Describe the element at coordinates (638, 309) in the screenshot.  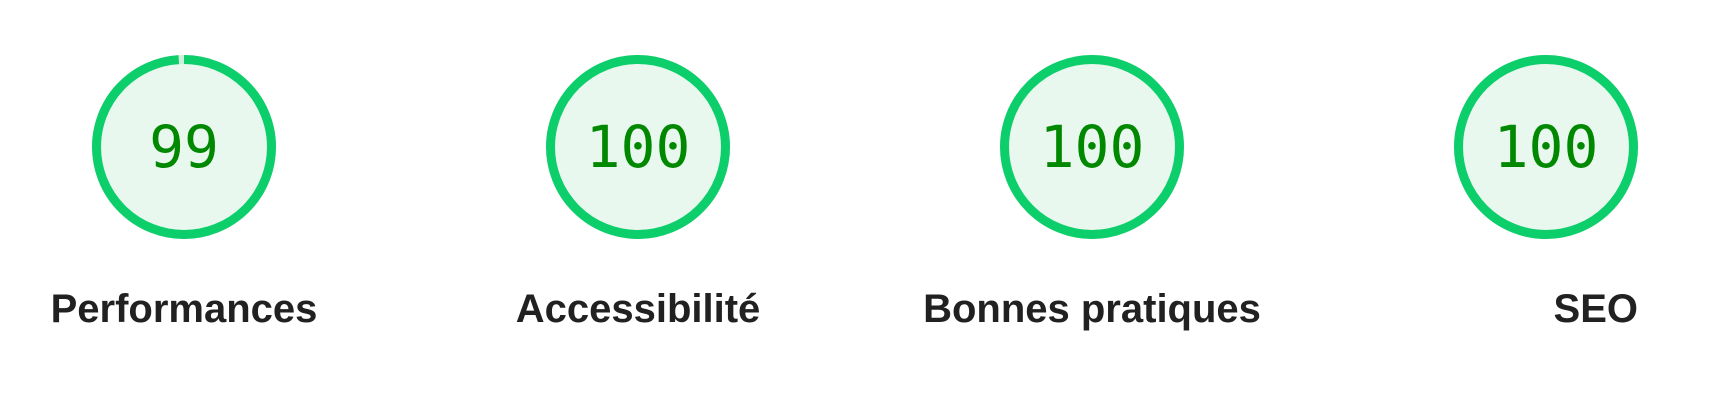
I see `gauge-label: Accessibilité` at that location.